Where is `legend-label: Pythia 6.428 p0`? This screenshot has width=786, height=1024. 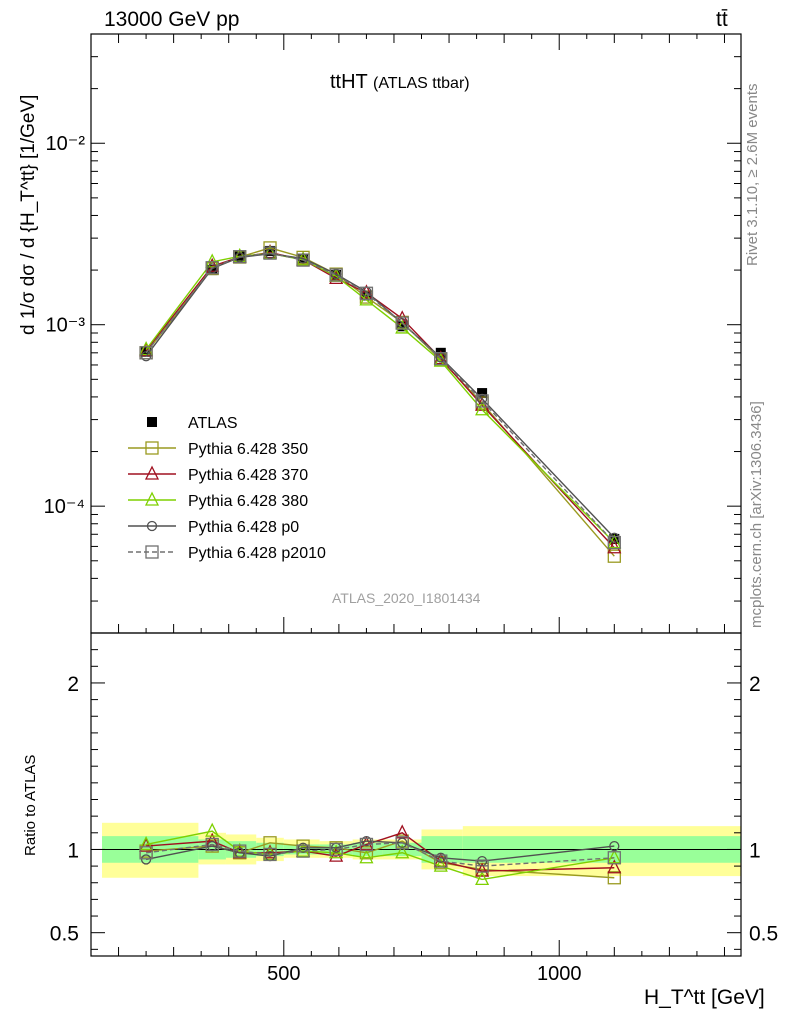 legend-label: Pythia 6.428 p0 is located at coordinates (243, 527).